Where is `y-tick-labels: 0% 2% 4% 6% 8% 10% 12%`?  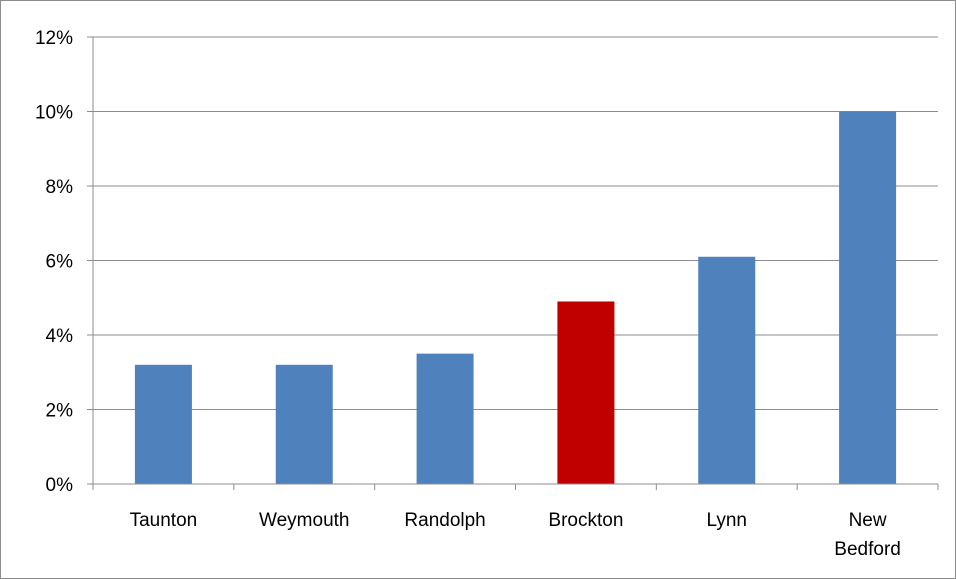 y-tick-labels: 0% 2% 4% 6% 8% 10% 12% is located at coordinates (54, 262).